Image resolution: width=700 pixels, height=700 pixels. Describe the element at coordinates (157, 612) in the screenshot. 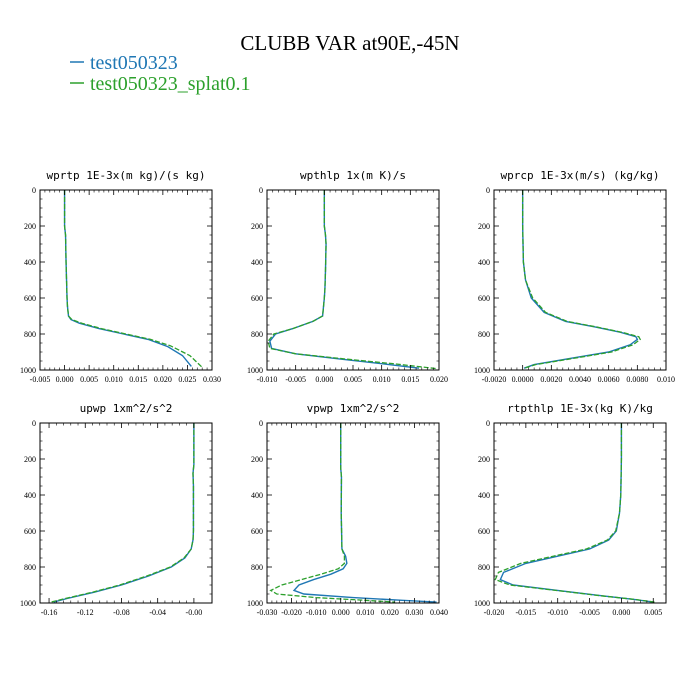

I see `x-tick-label: -0.04` at that location.